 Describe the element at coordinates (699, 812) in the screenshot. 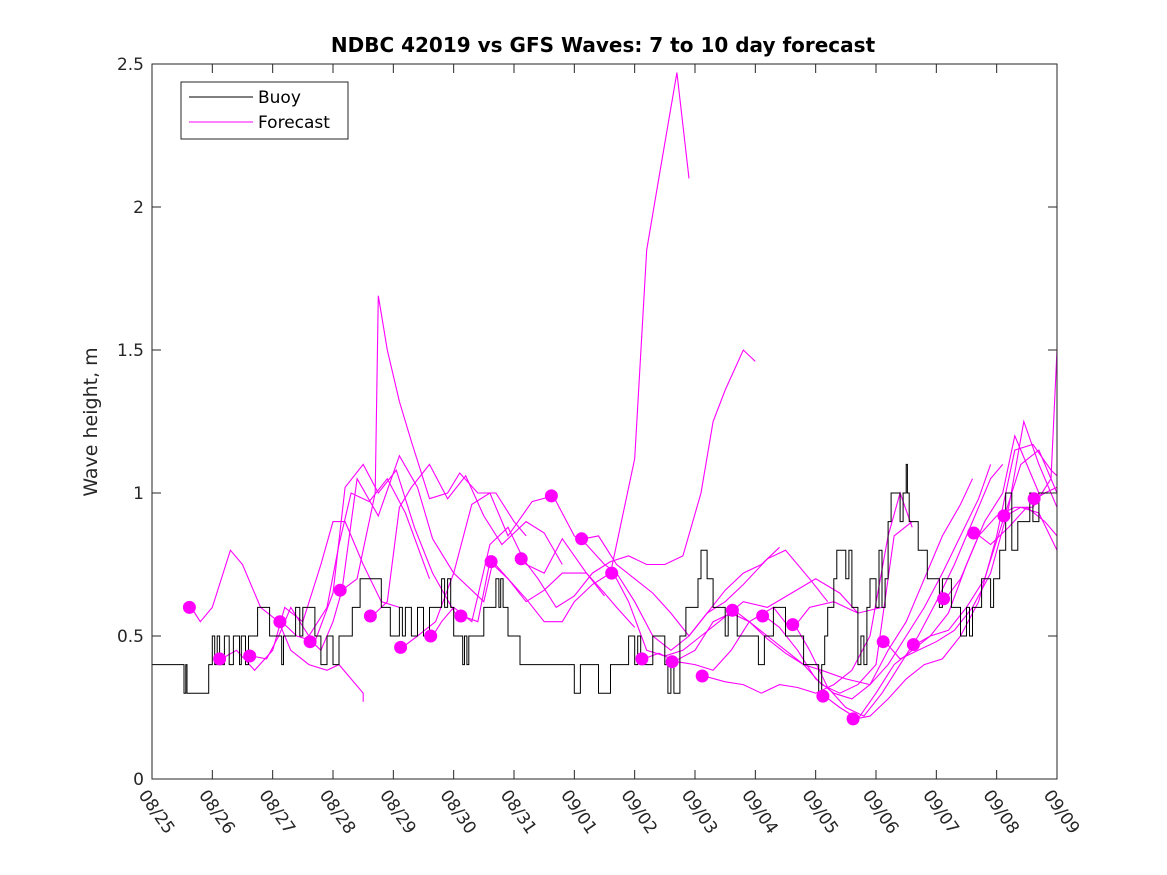

I see `x-tick-label: 09/03` at that location.